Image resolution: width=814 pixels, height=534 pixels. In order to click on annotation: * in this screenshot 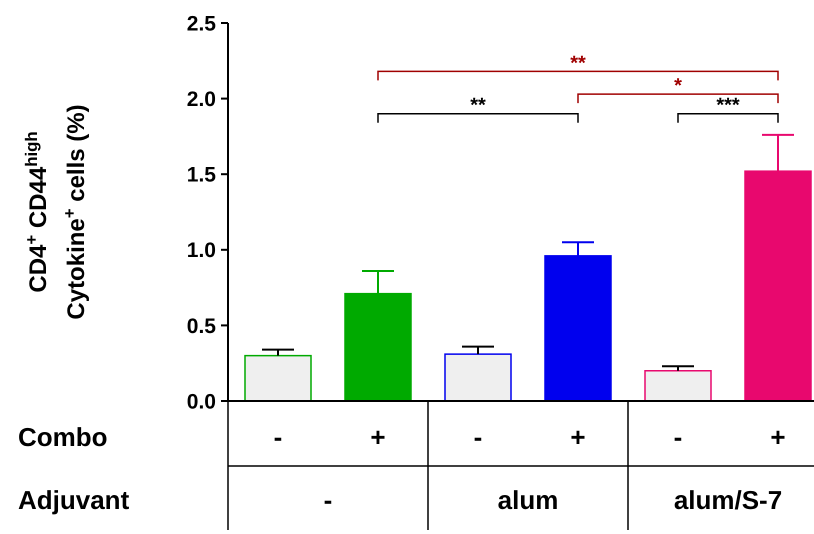, I will do `click(678, 86)`.